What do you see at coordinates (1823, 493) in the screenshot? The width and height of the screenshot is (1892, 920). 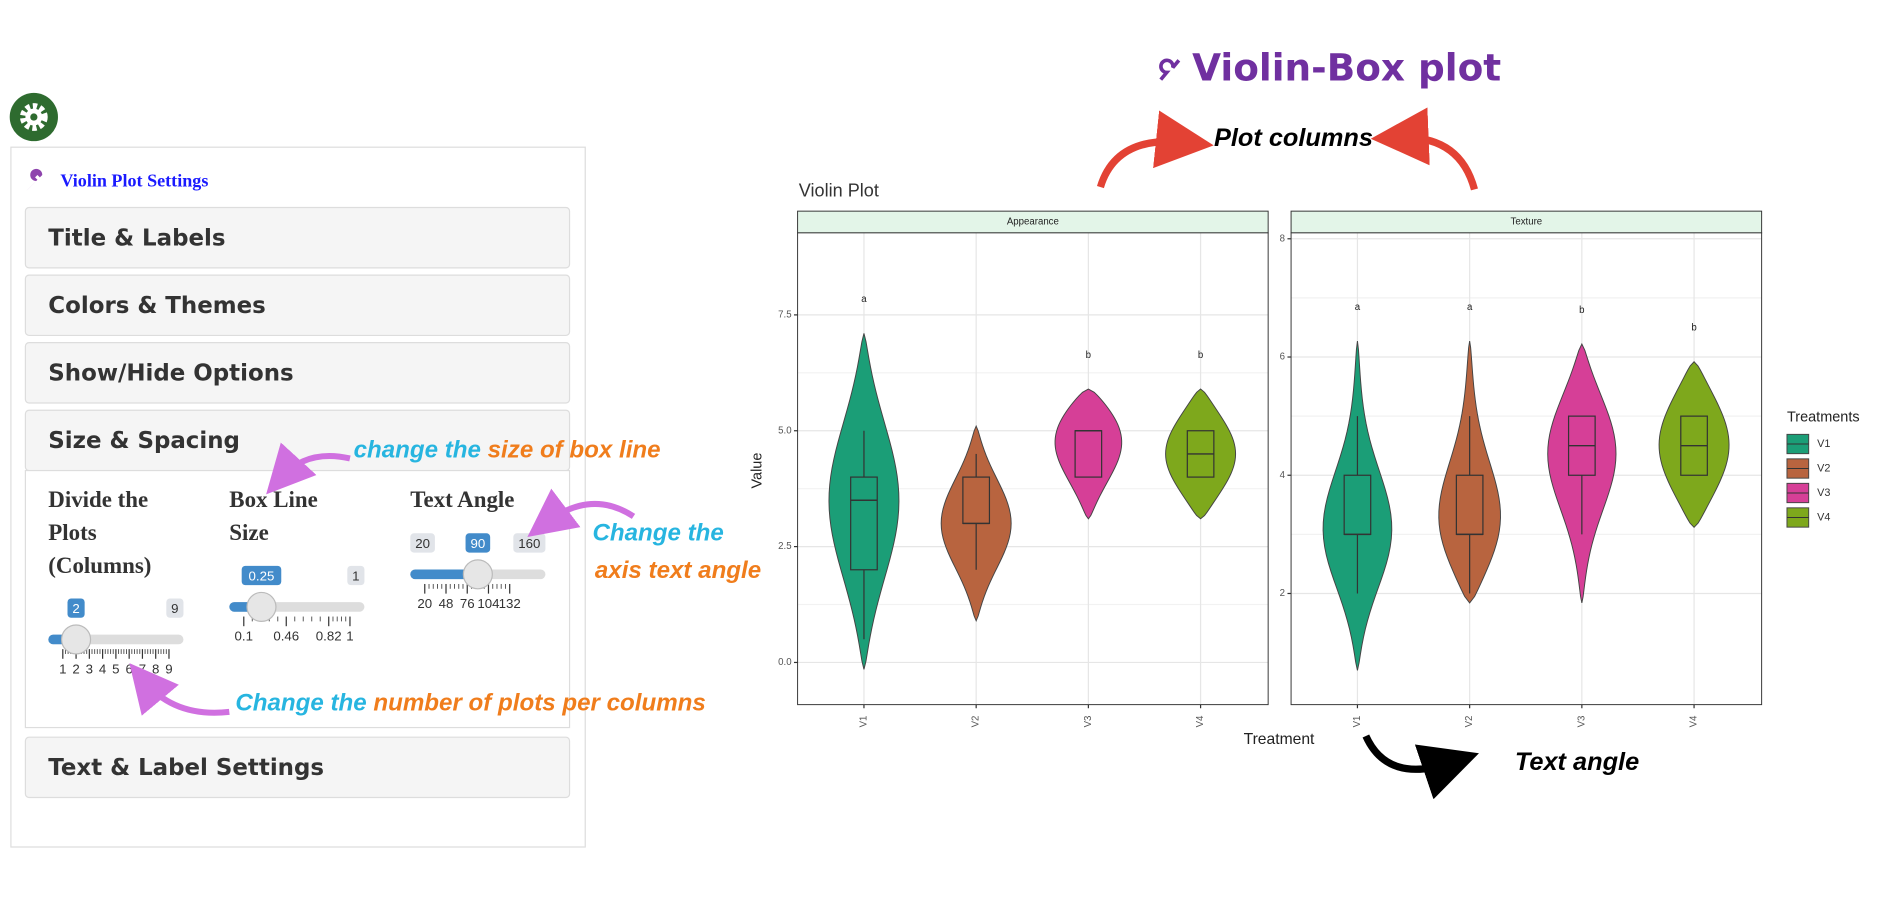 I see `legend-label: V3` at bounding box center [1823, 493].